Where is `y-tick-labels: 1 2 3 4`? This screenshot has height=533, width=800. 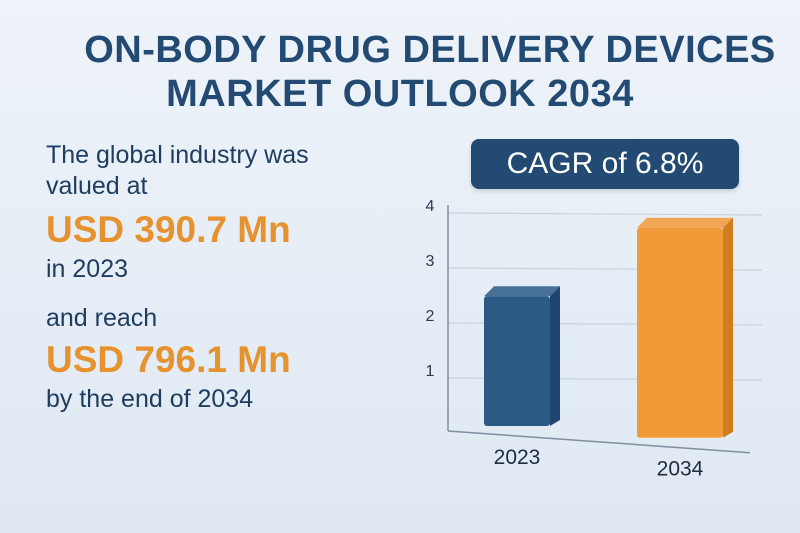 y-tick-labels: 1 2 3 4 is located at coordinates (430, 289).